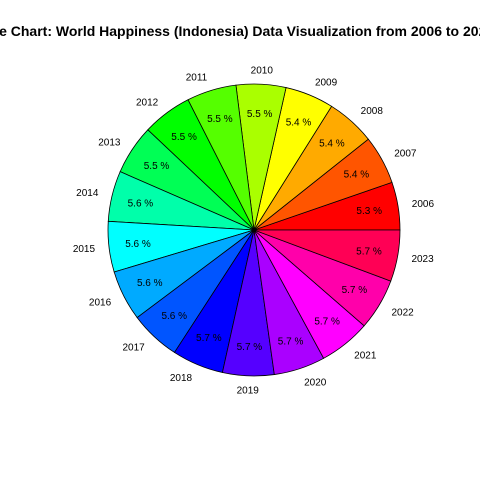 This screenshot has width=480, height=480. What do you see at coordinates (327, 255) in the screenshot?
I see `pie-slice-2023` at bounding box center [327, 255].